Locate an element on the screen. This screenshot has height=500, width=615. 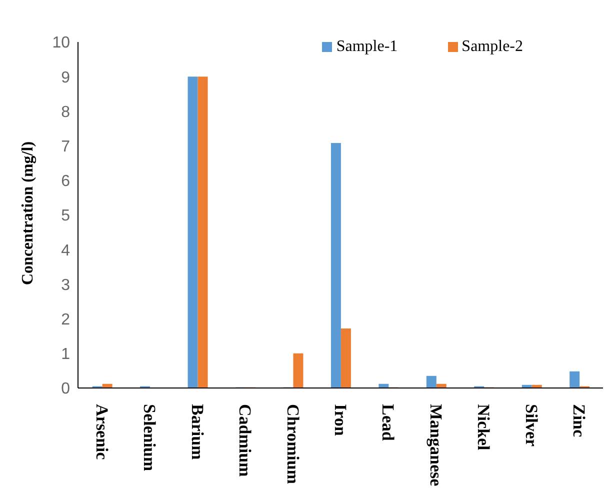
x-tick-label: Nickel is located at coordinates (484, 427).